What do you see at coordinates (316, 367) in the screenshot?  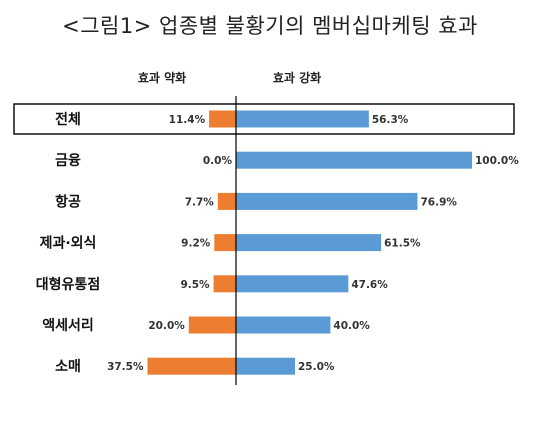 I see `value-label-strengthen: 25.0%` at bounding box center [316, 367].